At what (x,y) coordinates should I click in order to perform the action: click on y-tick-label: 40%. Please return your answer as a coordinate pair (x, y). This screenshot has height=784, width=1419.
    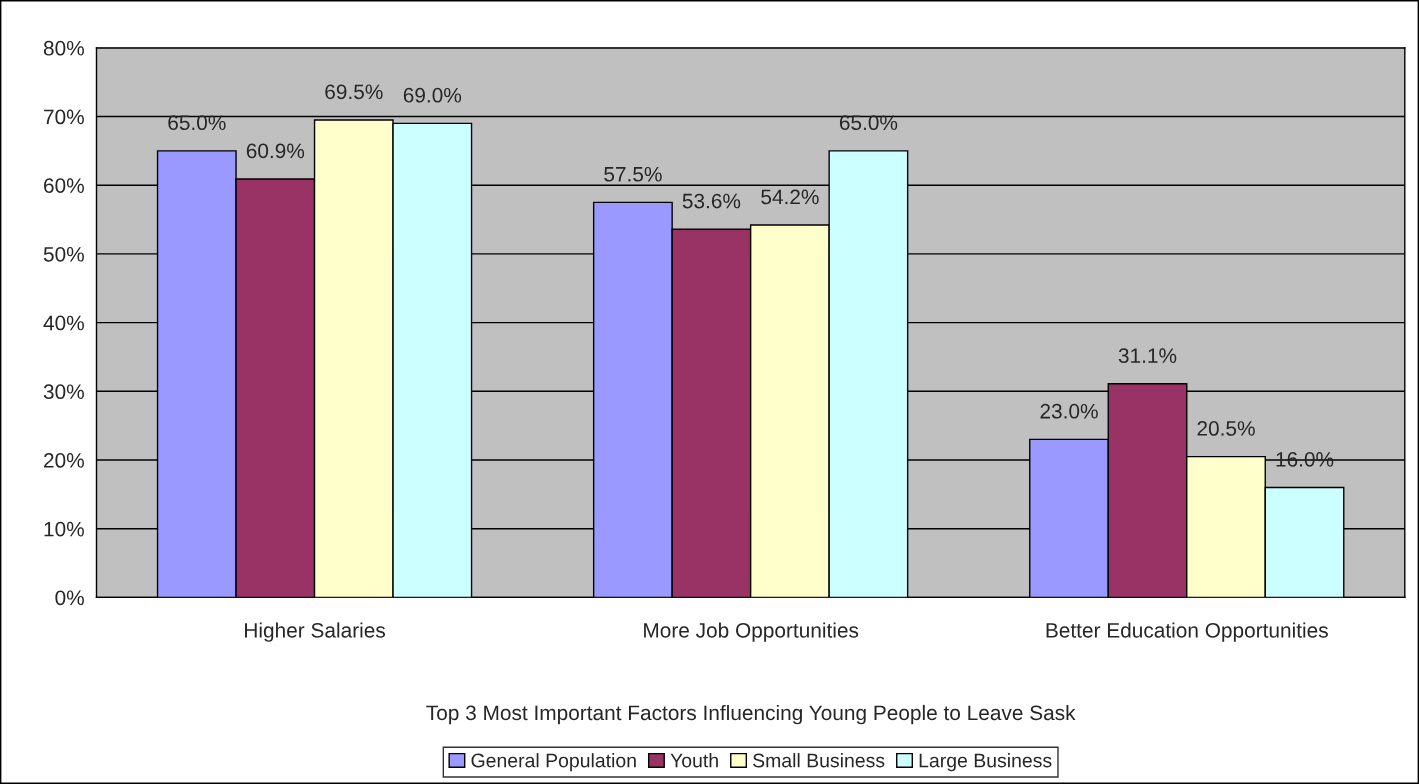
    Looking at the image, I should click on (63, 323).